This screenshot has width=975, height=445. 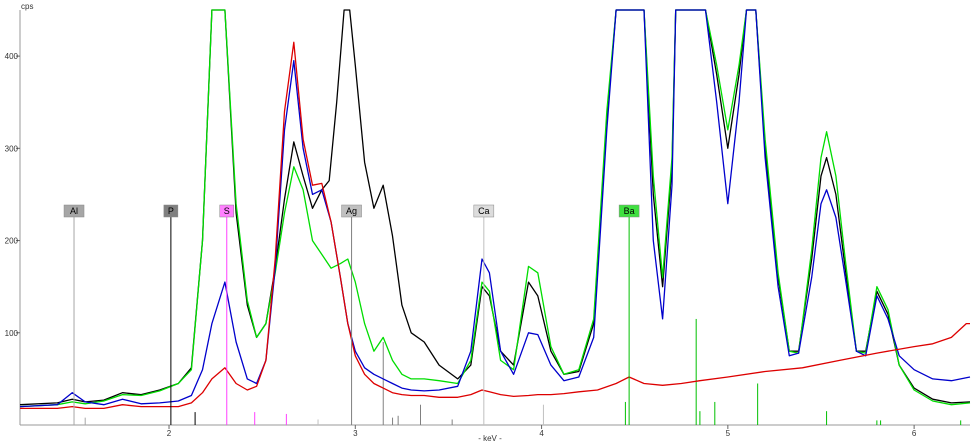 I want to click on y-tick-label: 100, so click(x=12, y=333).